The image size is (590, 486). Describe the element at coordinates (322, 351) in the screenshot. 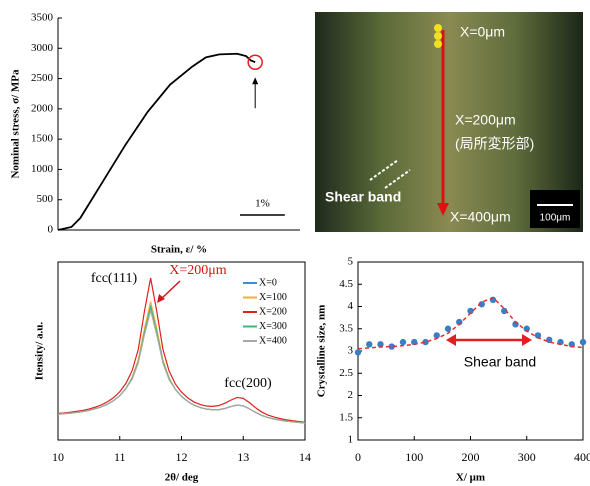

I see `y-axis-label: Crystalline size, nm` at that location.